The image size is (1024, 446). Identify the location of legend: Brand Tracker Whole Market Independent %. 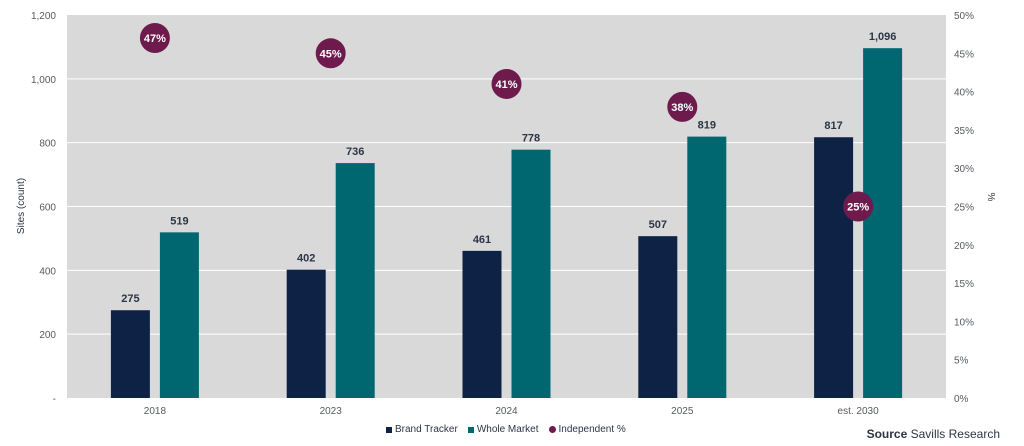
(506, 429).